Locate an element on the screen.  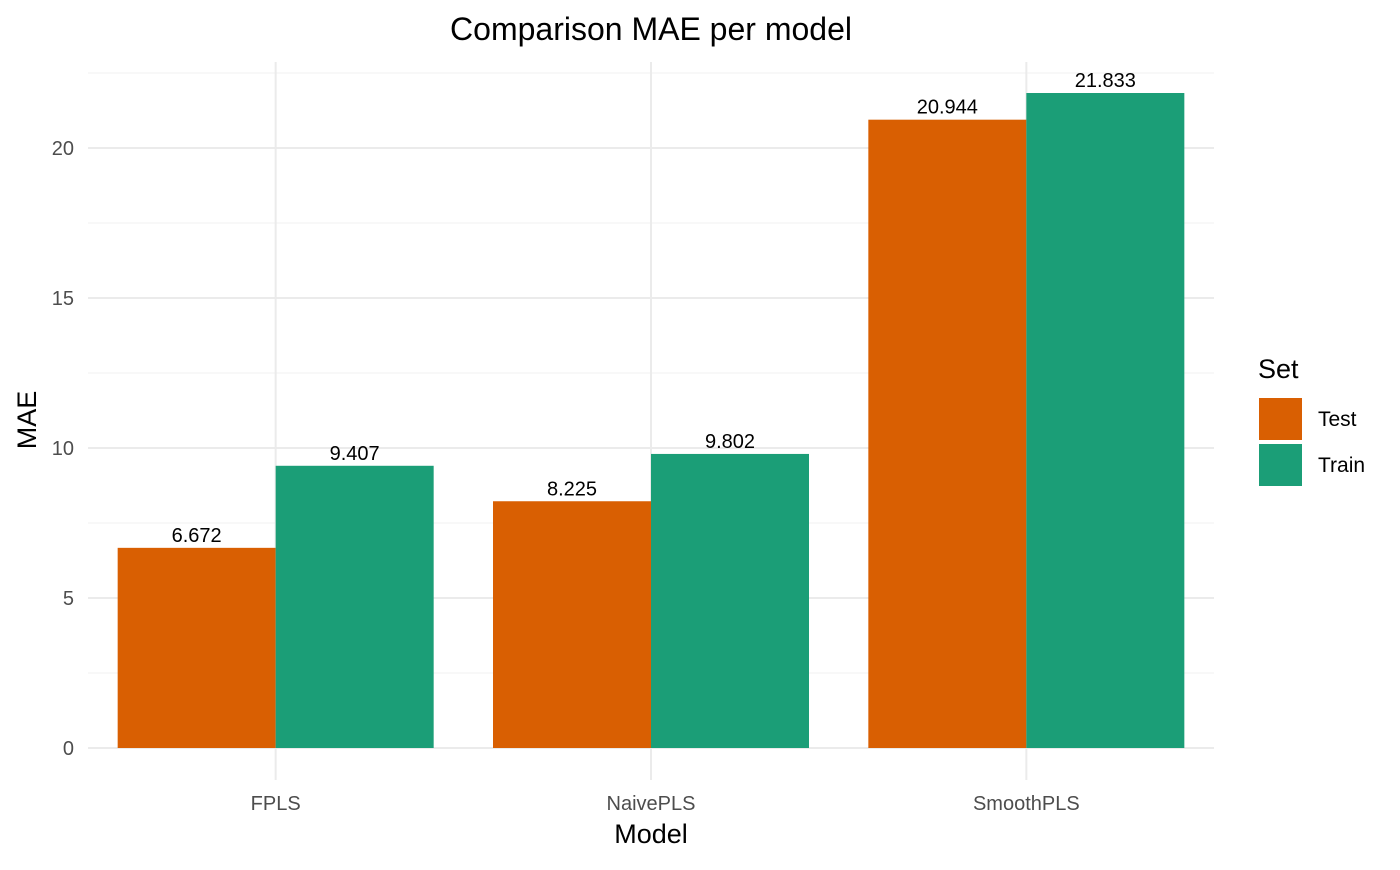
bar-test-fpls is located at coordinates (196, 647).